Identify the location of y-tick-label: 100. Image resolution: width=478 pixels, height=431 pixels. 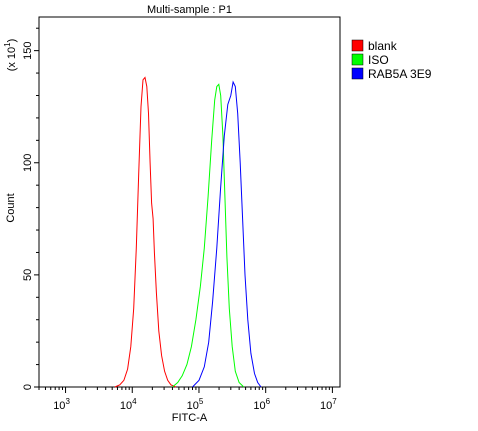
(28, 163).